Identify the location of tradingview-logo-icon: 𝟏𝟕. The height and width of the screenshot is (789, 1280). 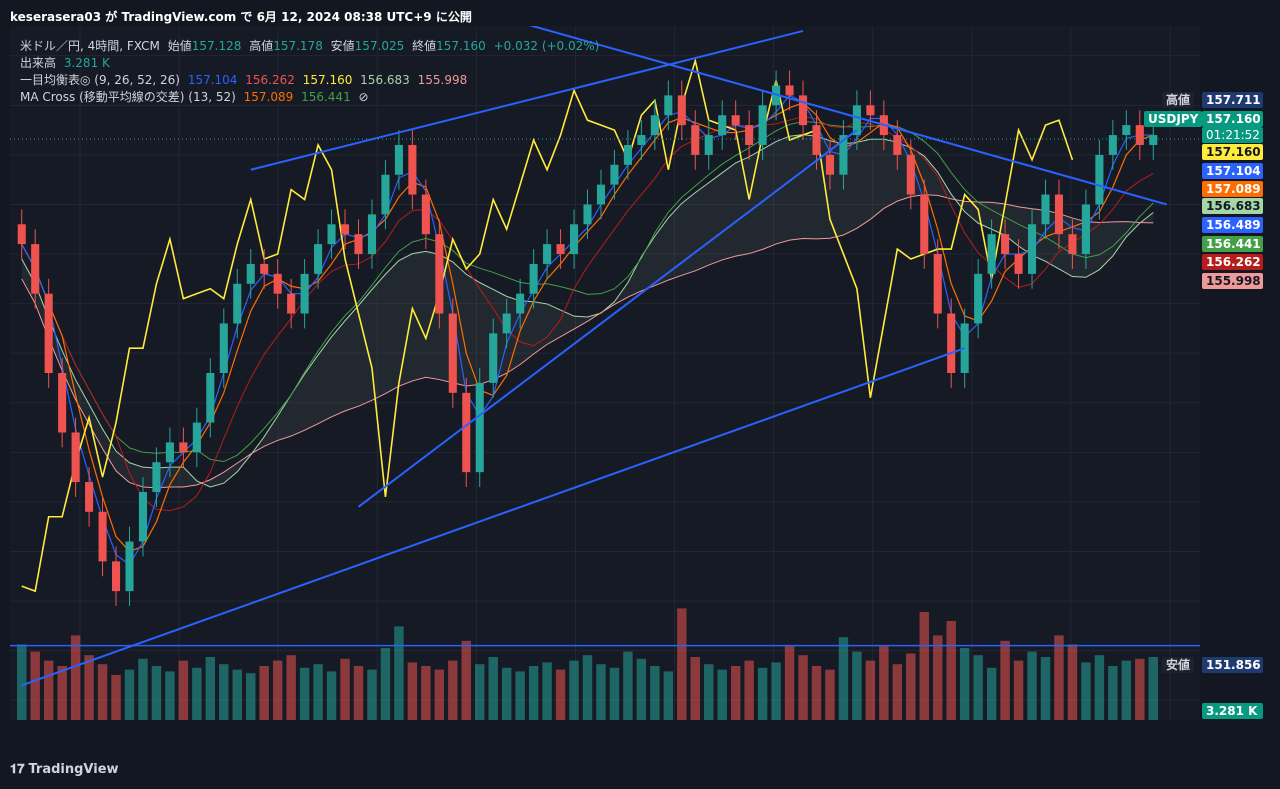
(17, 769).